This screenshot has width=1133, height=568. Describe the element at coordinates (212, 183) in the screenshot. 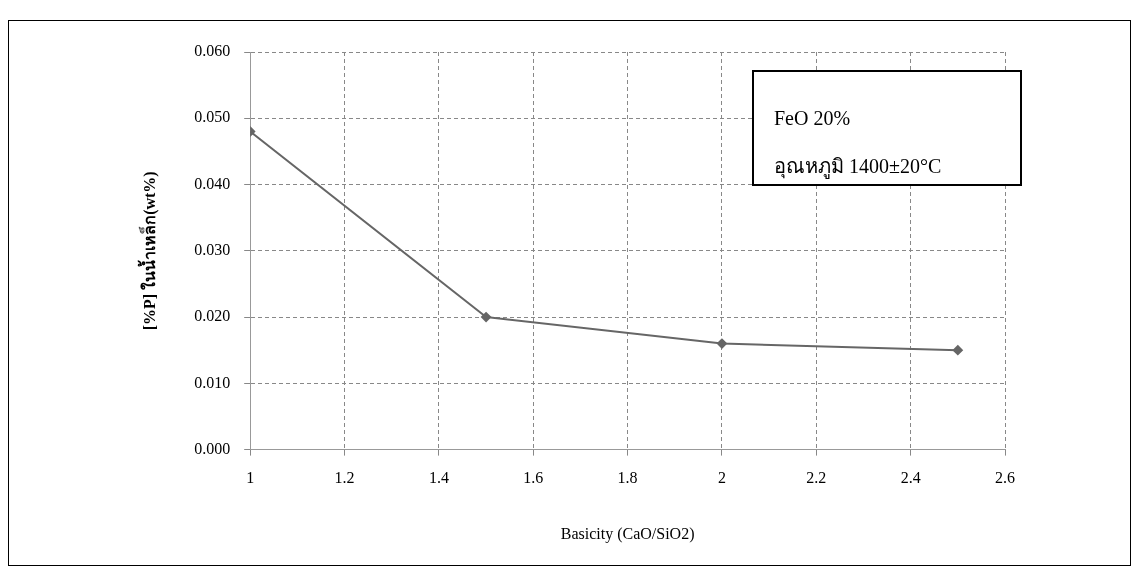

I see `y-tick-label: 0.040` at that location.